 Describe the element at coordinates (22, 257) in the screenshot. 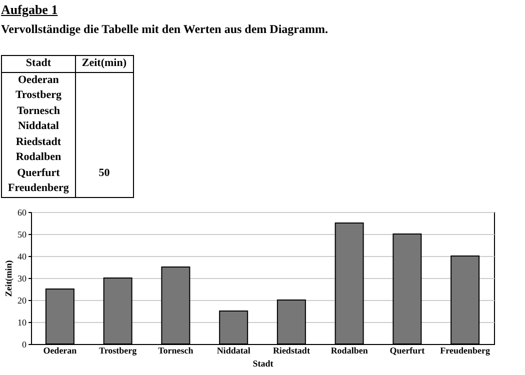

I see `y-tick-label: 40` at that location.